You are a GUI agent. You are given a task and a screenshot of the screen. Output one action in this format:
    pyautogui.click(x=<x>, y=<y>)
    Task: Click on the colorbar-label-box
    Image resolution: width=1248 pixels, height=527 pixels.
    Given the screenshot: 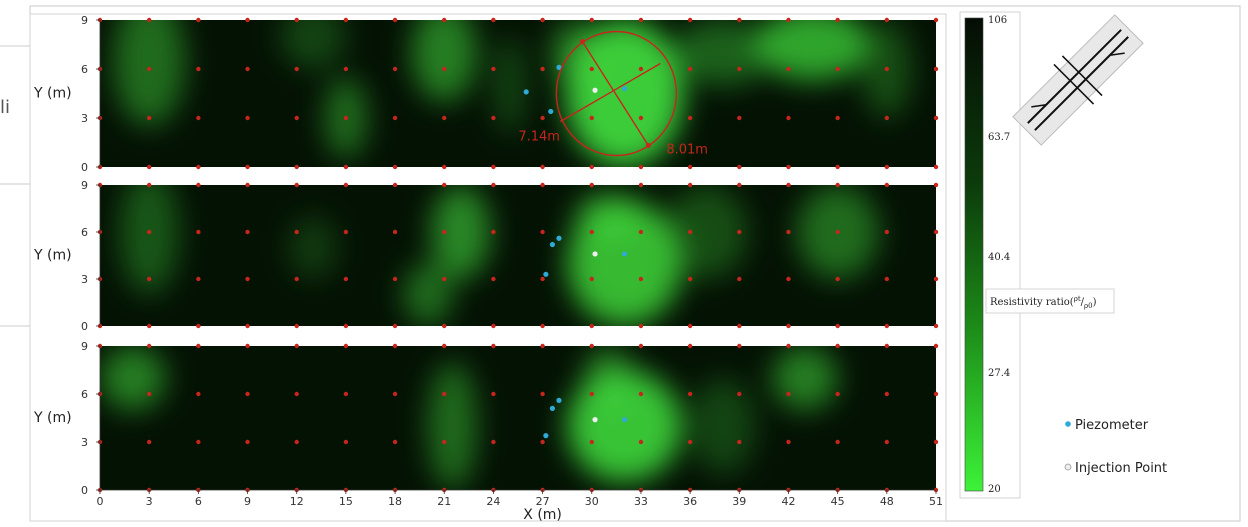 What is the action you would take?
    pyautogui.click(x=1050, y=301)
    